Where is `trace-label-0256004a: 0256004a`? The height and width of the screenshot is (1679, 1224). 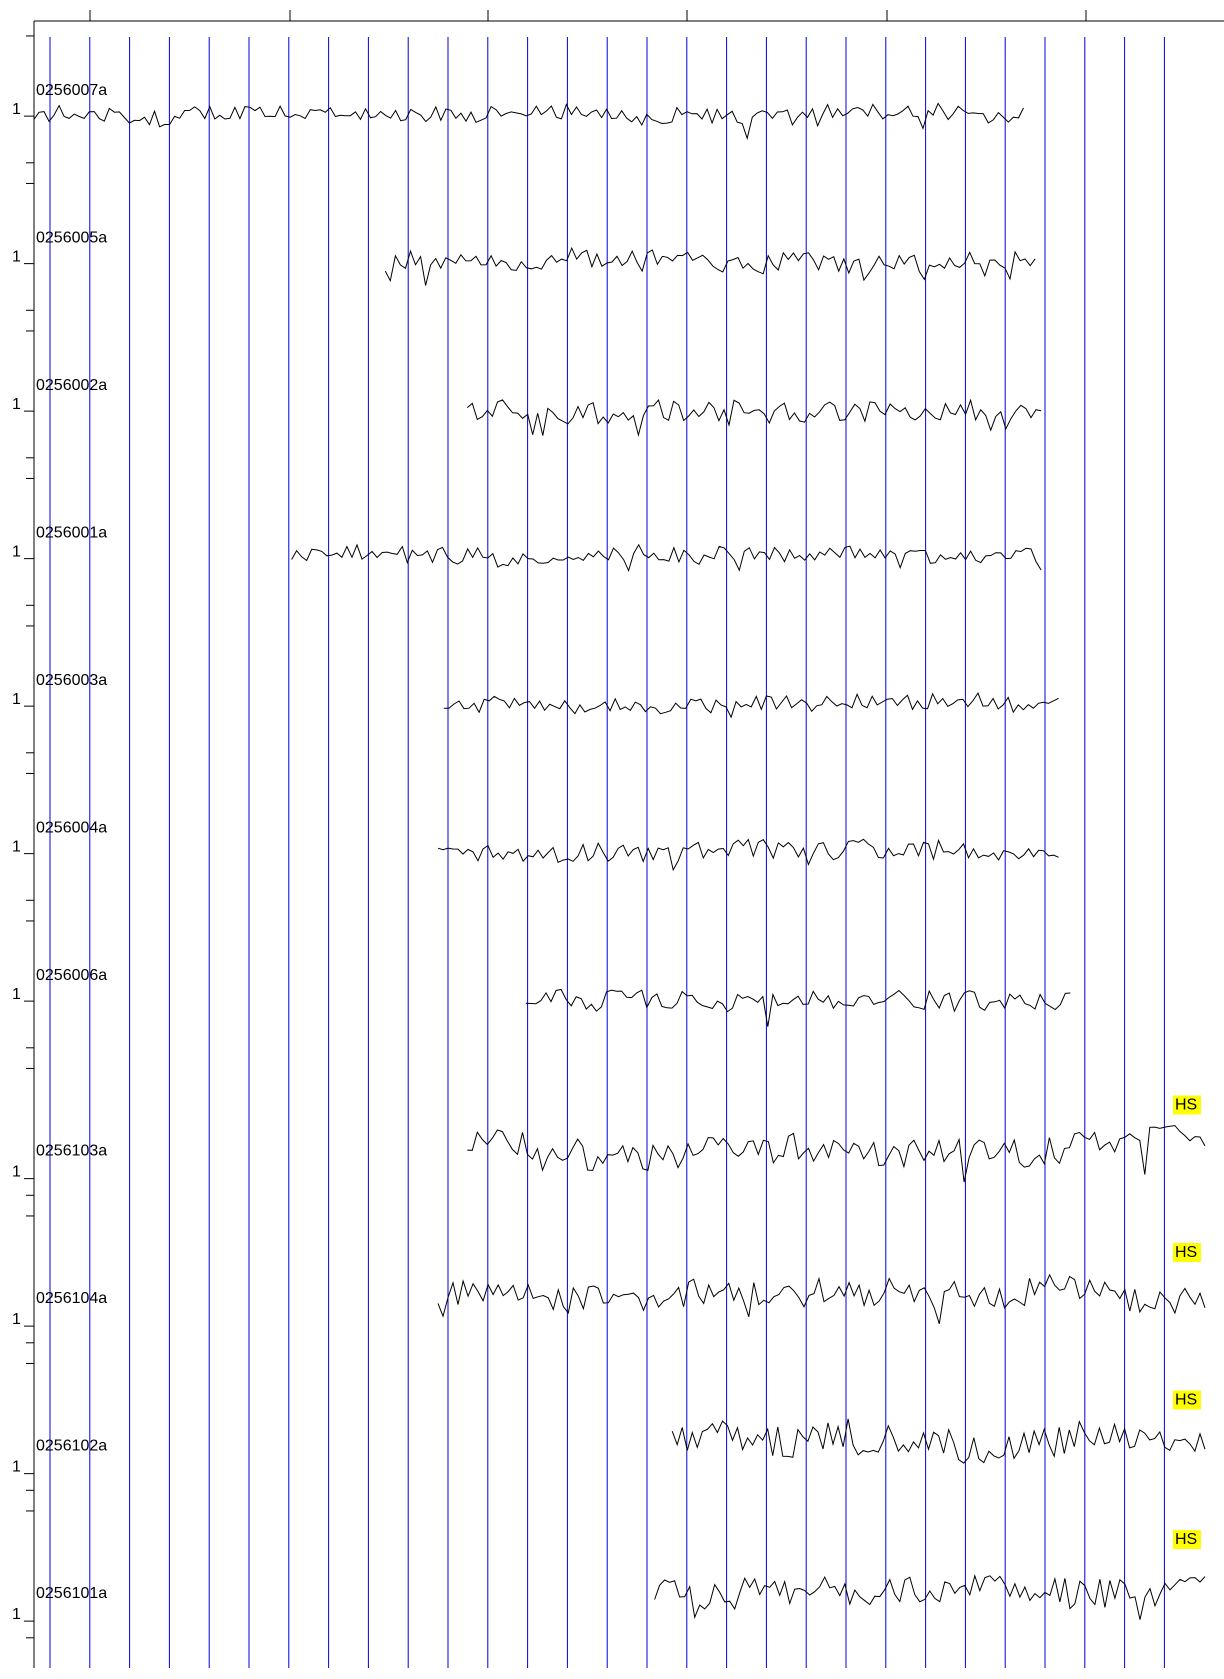
trace-label-0256004a: 0256004a is located at coordinates (71, 828).